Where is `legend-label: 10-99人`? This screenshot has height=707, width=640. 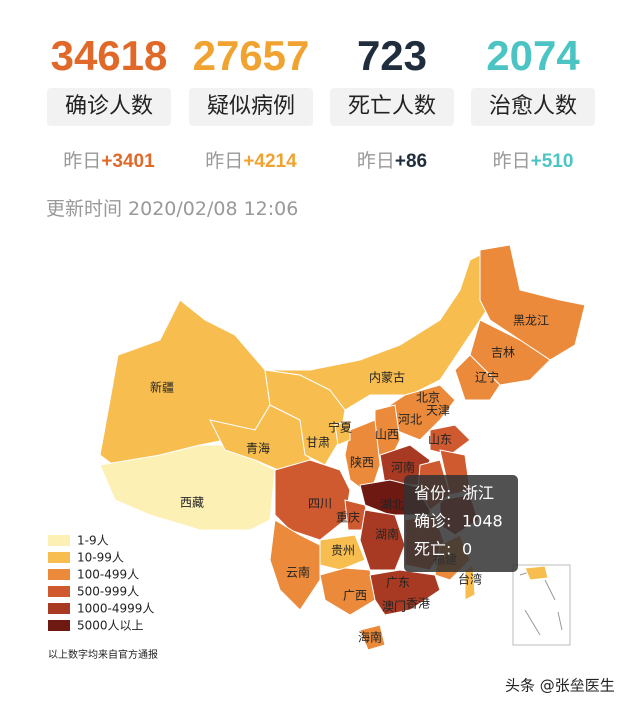
legend-label: 10-99人 is located at coordinates (100, 558).